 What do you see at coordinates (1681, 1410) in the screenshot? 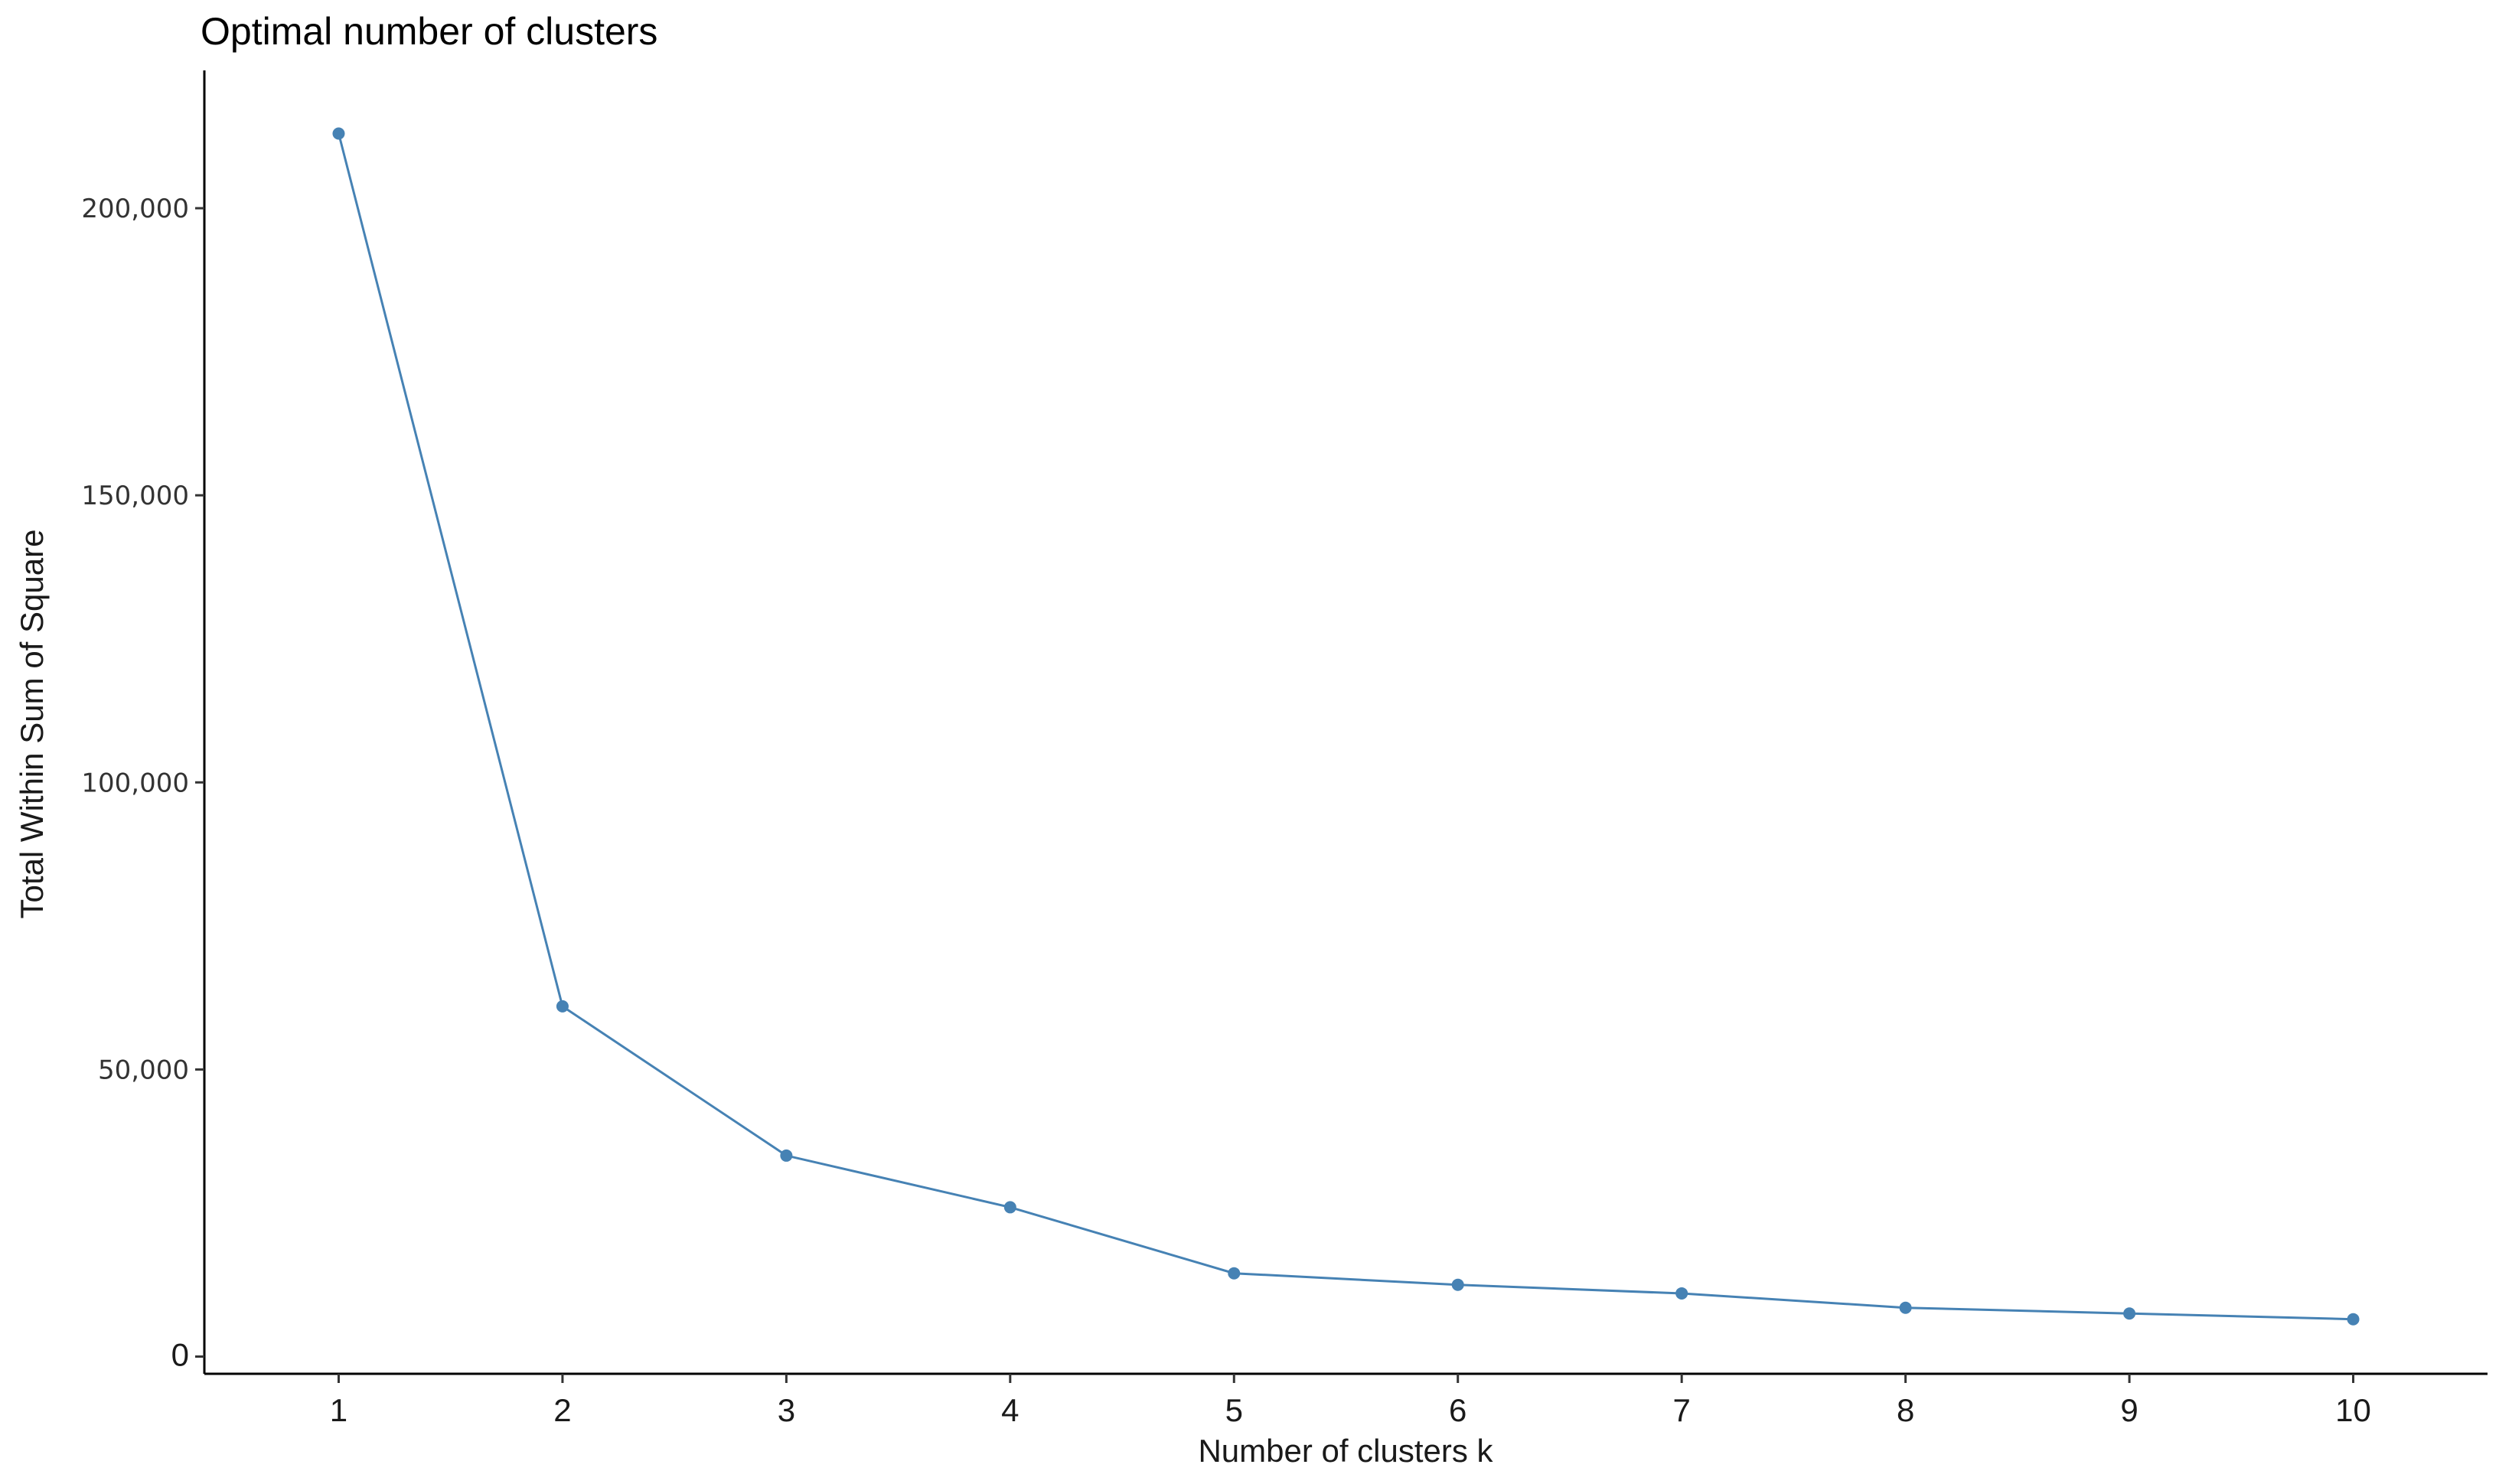
I see `x-tick-label: 7` at bounding box center [1681, 1410].